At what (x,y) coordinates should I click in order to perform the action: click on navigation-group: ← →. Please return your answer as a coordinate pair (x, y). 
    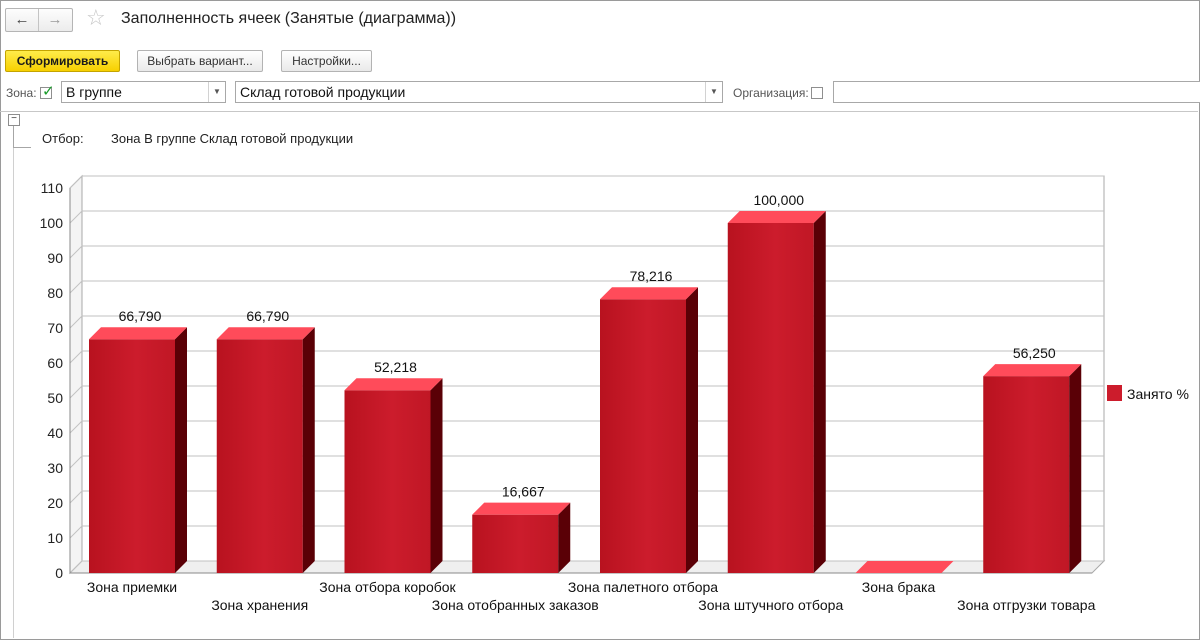
    Looking at the image, I should click on (39, 20).